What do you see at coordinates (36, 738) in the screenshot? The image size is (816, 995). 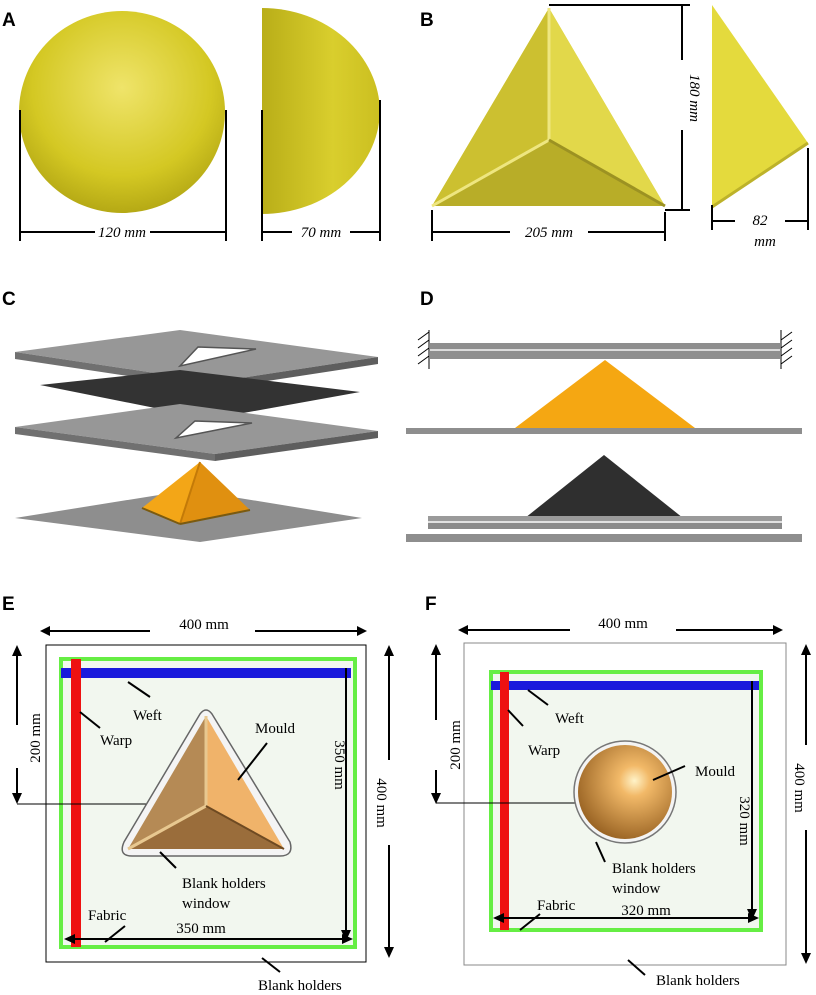 I see `dim-e-left: 200 mm` at bounding box center [36, 738].